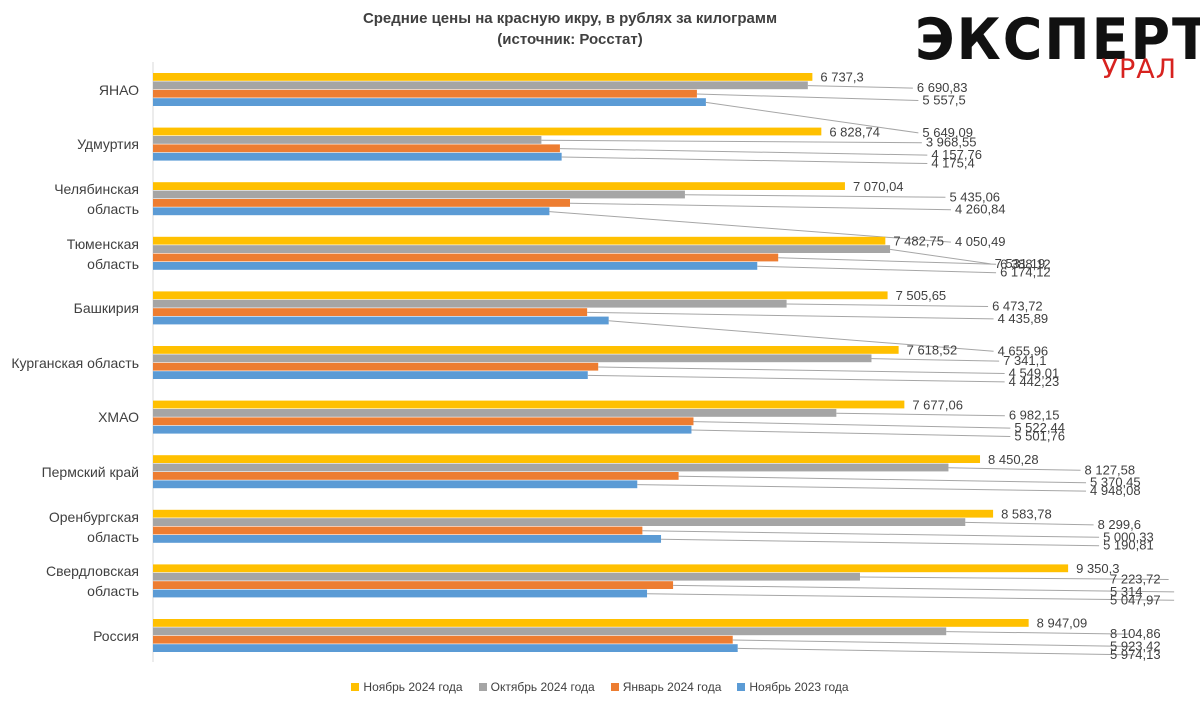  Describe the element at coordinates (918, 241) in the screenshot. I see `data-label: 7 482,75` at that location.